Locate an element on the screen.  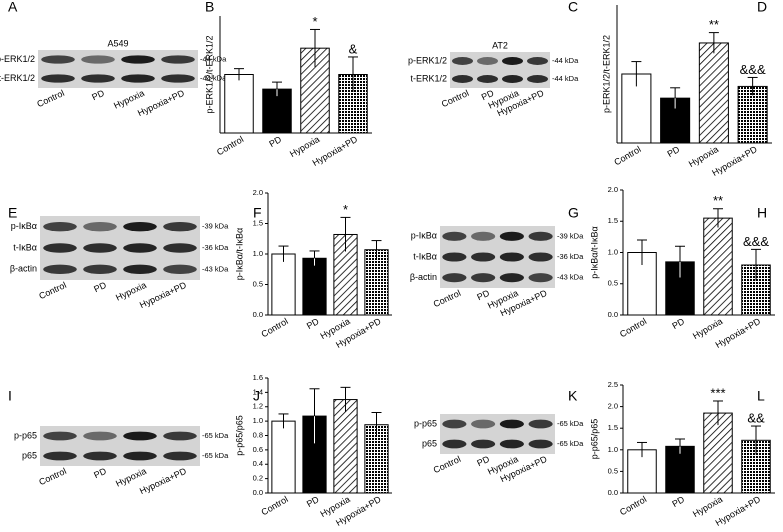
y-tick-label: 2.0 is located at coordinates (613, 406).